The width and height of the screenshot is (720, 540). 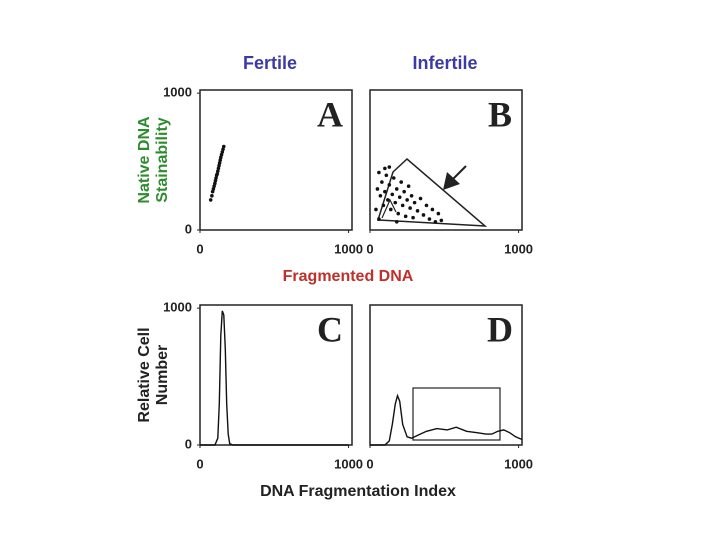 I want to click on panel-letter: C, so click(x=330, y=329).